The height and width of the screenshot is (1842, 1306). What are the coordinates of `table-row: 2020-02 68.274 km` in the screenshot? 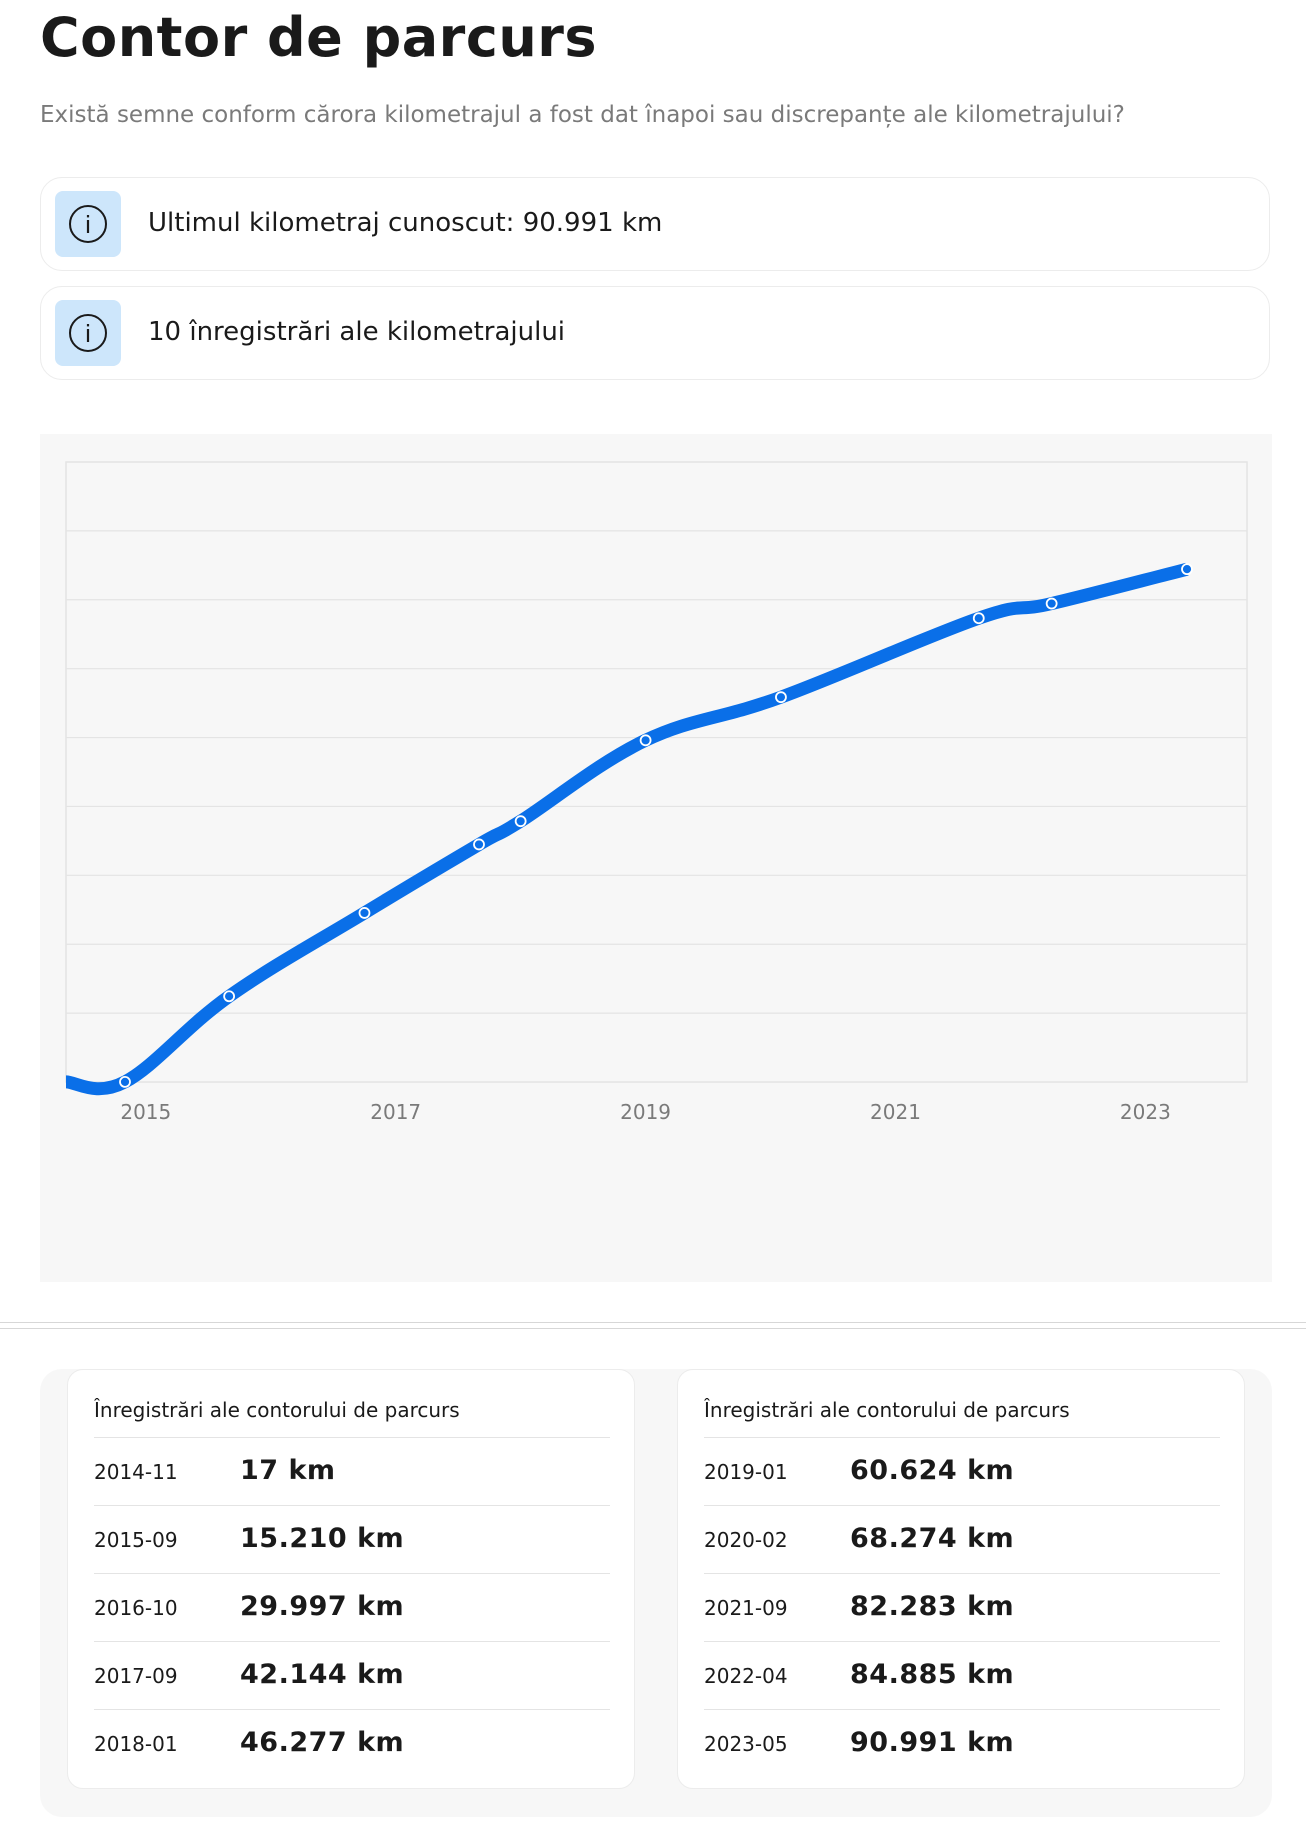 It's located at (962, 1539).